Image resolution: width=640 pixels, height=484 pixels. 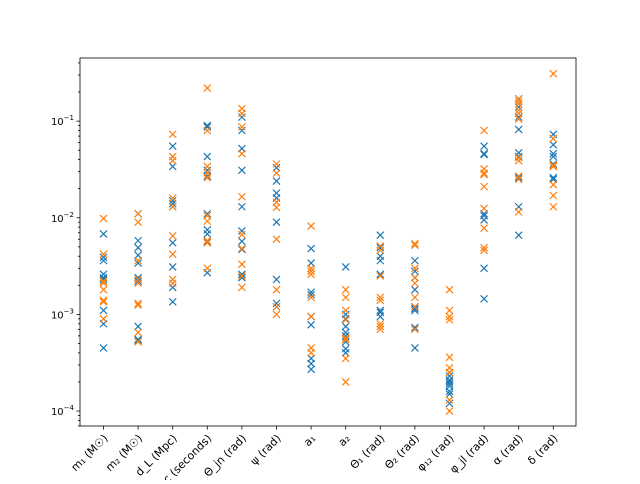 What do you see at coordinates (518, 119) in the screenshot?
I see `data-point-s1-c12-p5` at bounding box center [518, 119].